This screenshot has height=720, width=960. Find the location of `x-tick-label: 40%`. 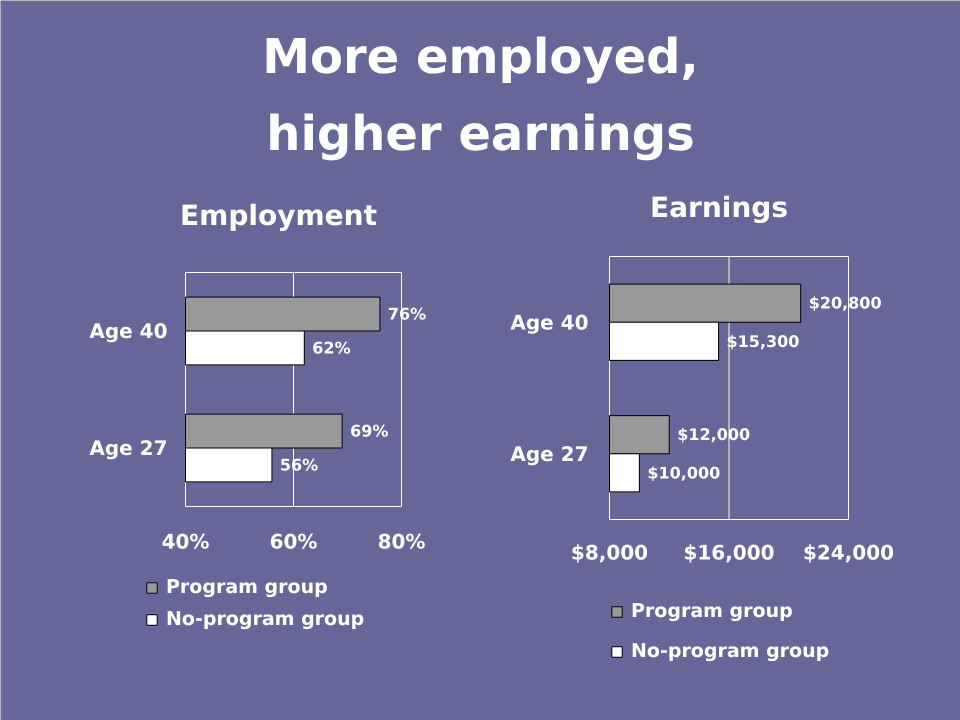

x-tick-label: 40% is located at coordinates (186, 542).